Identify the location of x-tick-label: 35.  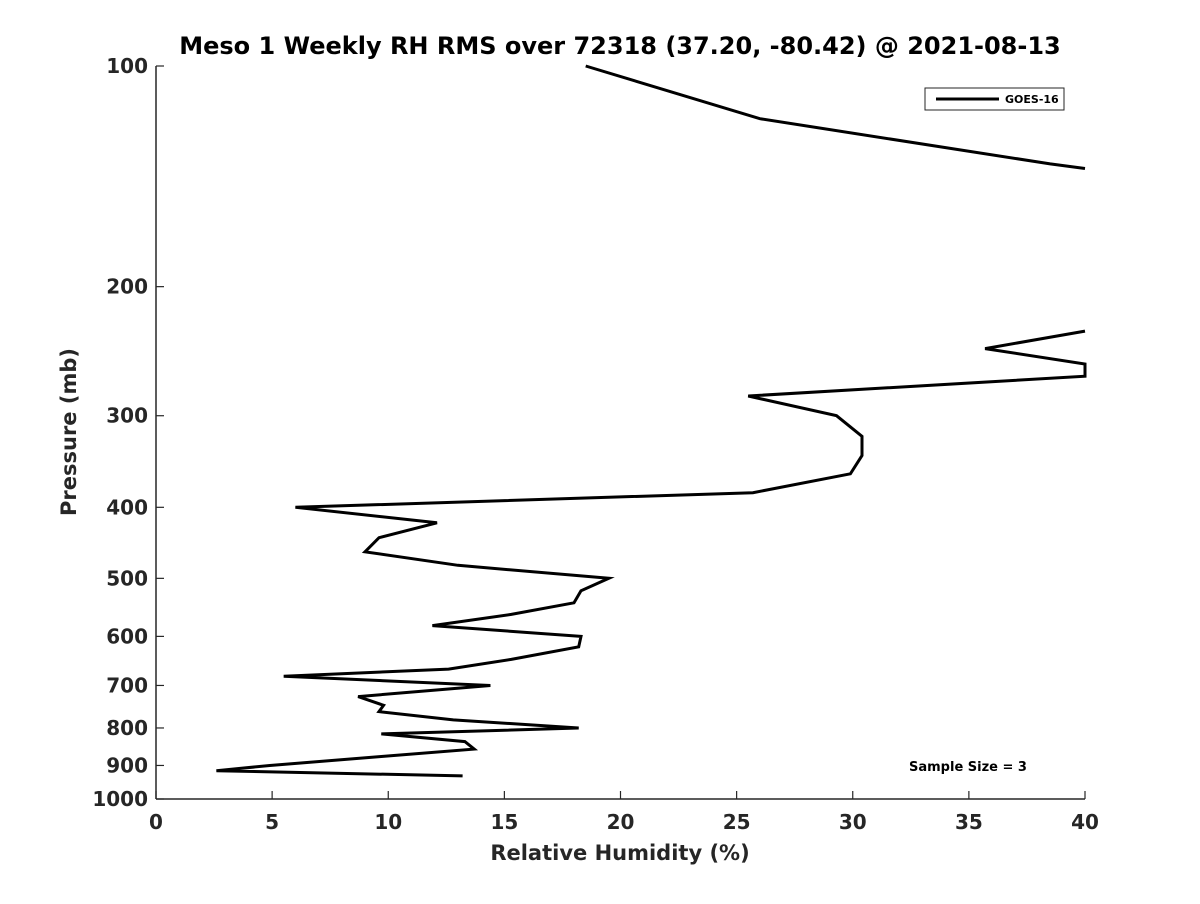
(969, 822).